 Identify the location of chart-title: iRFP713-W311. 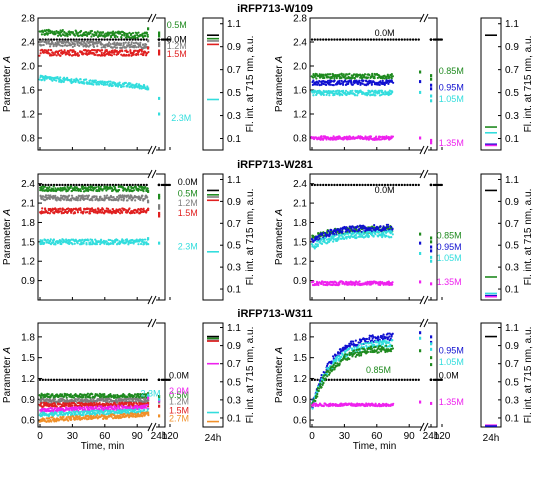
(274, 314).